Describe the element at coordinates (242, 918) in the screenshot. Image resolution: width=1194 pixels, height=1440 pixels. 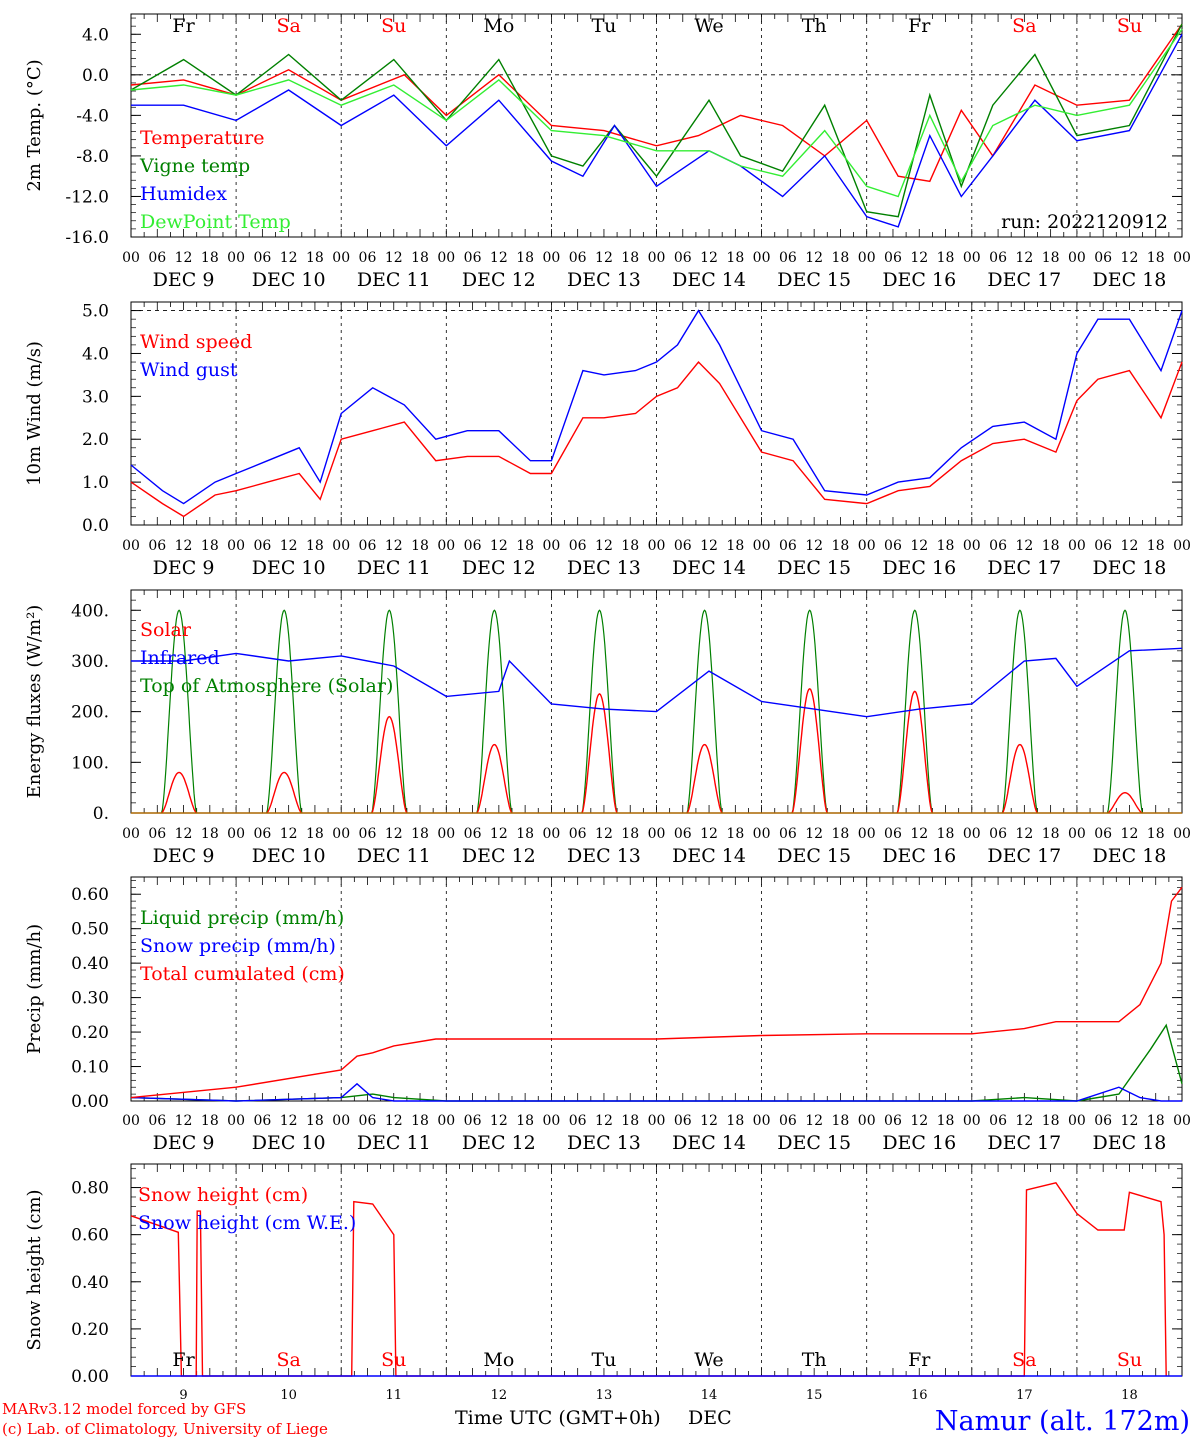
I see `legend-entry: Liquid precip (mm/h)` at that location.